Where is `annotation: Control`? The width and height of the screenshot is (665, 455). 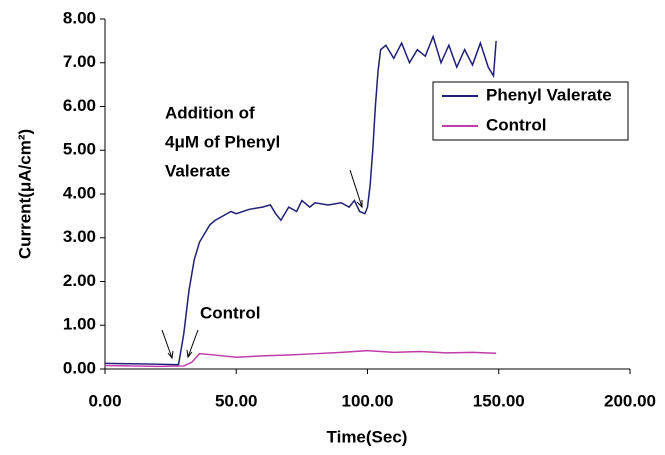 annotation: Control is located at coordinates (230, 312).